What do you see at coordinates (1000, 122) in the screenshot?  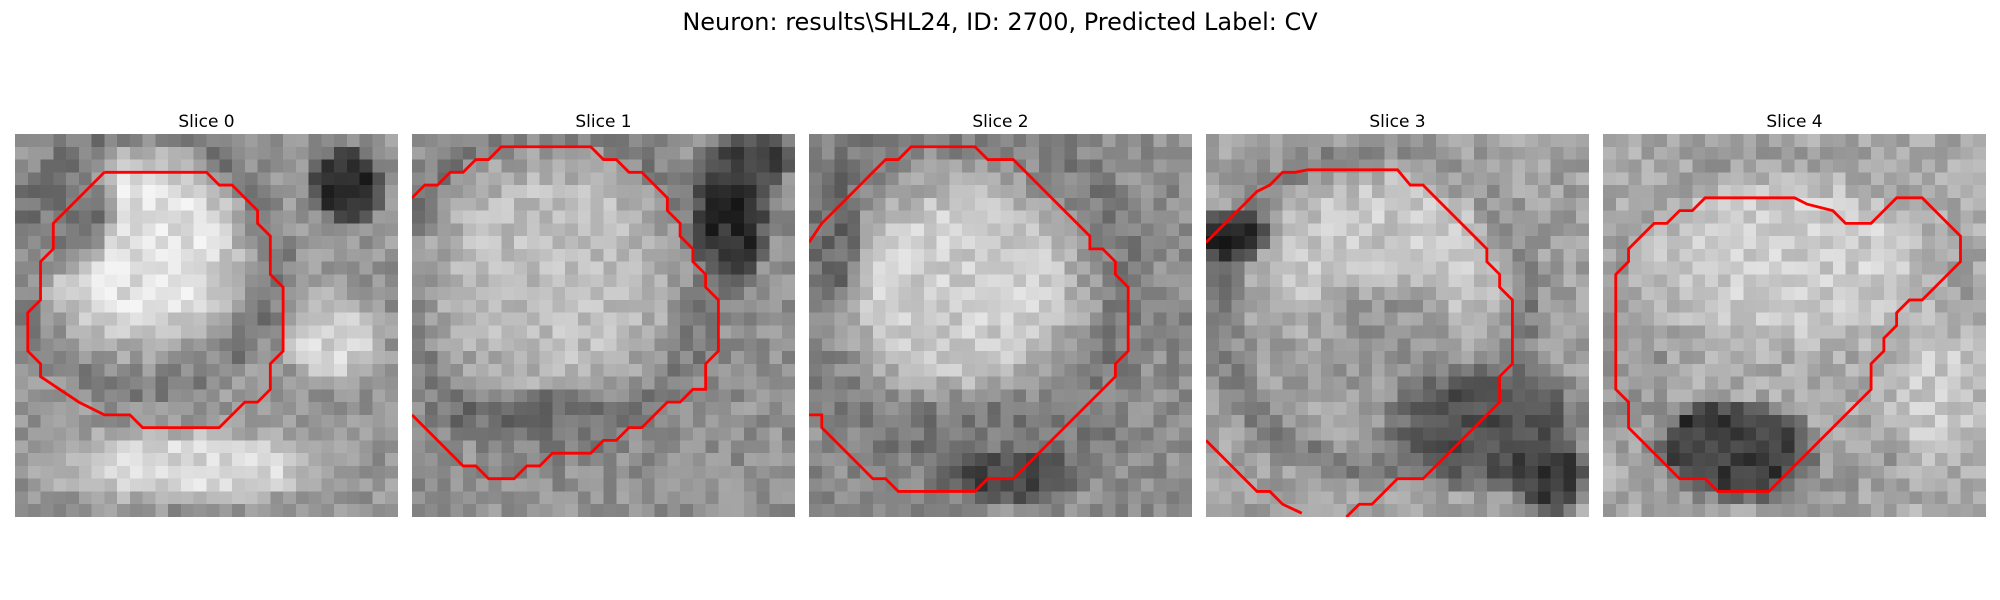 I see `slice-title-2: Slice 2` at bounding box center [1000, 122].